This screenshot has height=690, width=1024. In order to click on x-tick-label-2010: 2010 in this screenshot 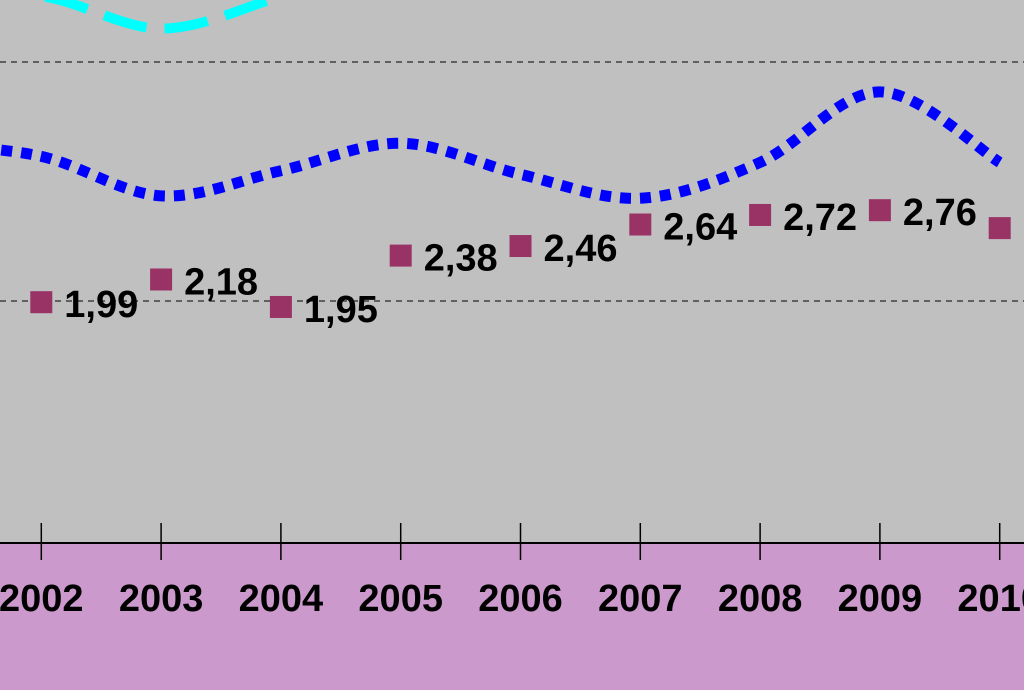, I will do `click(990, 599)`.